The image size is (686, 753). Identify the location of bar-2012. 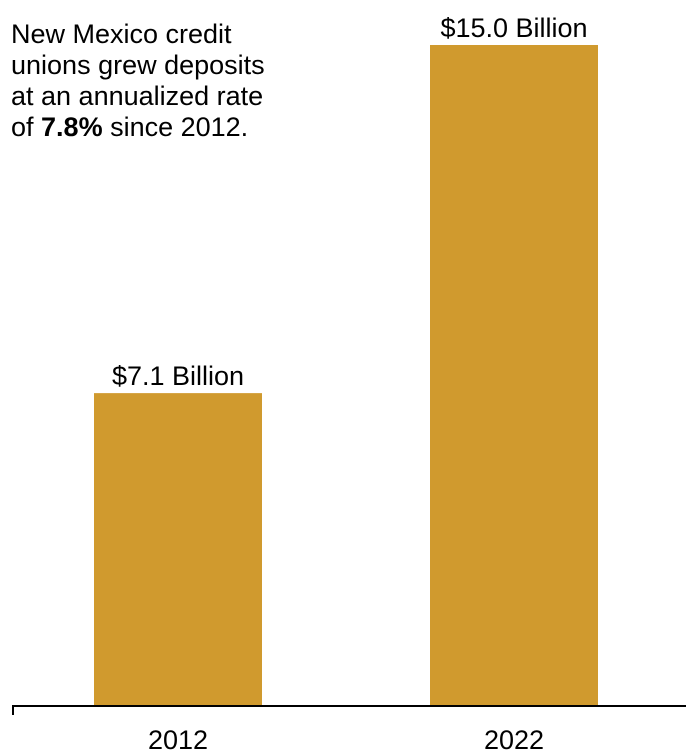
(178, 549).